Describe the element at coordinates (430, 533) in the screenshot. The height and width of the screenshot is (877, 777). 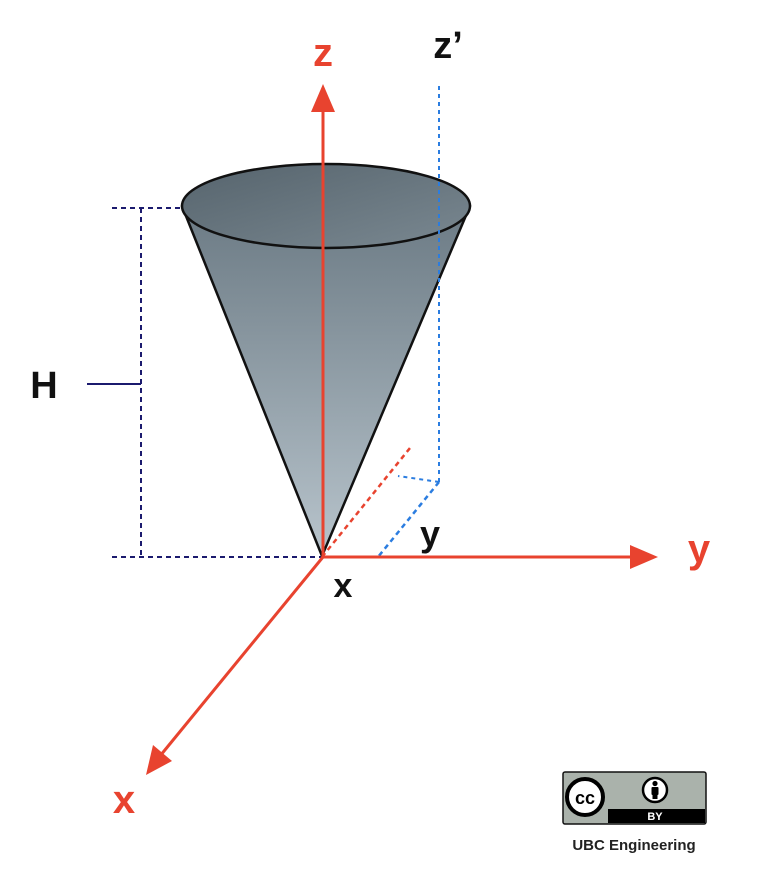
I see `y-distance-label: y` at that location.